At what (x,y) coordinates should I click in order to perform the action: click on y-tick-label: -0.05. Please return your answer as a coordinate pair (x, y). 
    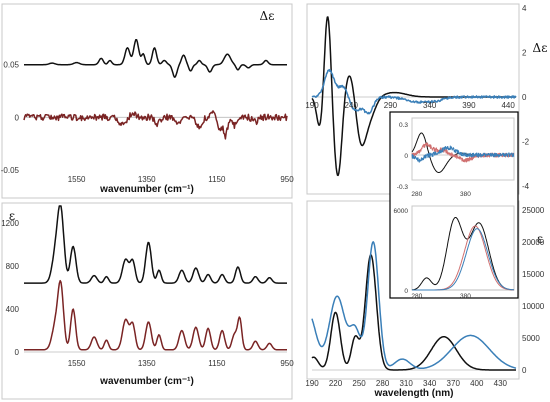
    Looking at the image, I should click on (10, 170).